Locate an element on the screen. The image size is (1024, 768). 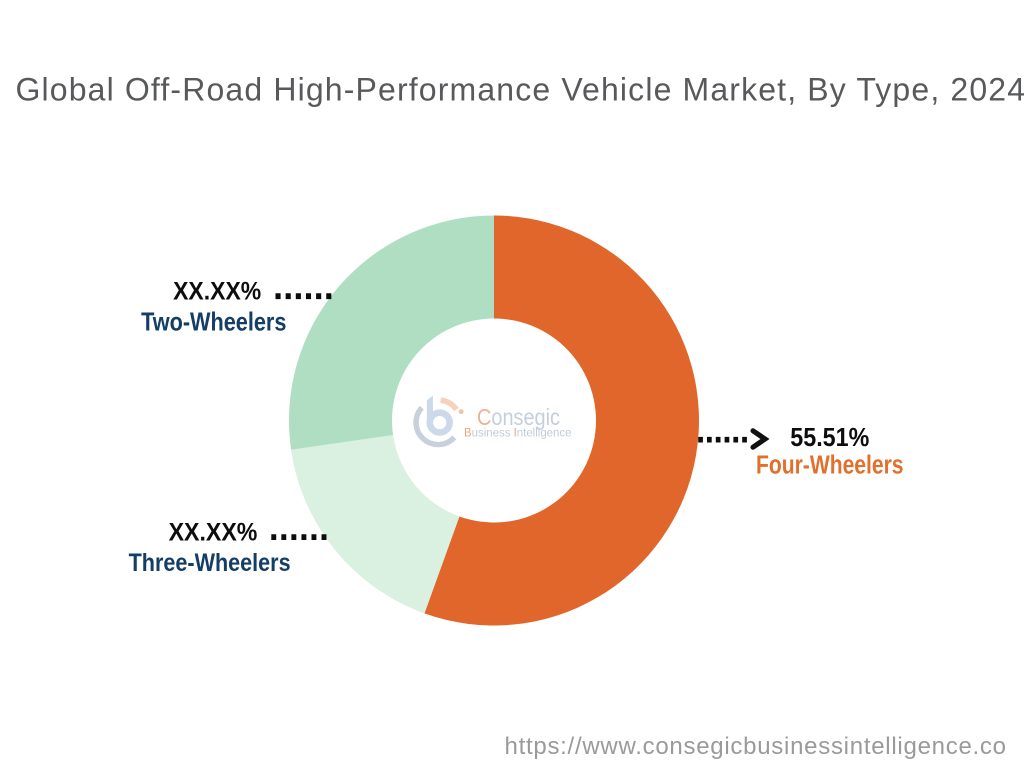
svg-text: Two-Wheelers is located at coordinates (213, 323).